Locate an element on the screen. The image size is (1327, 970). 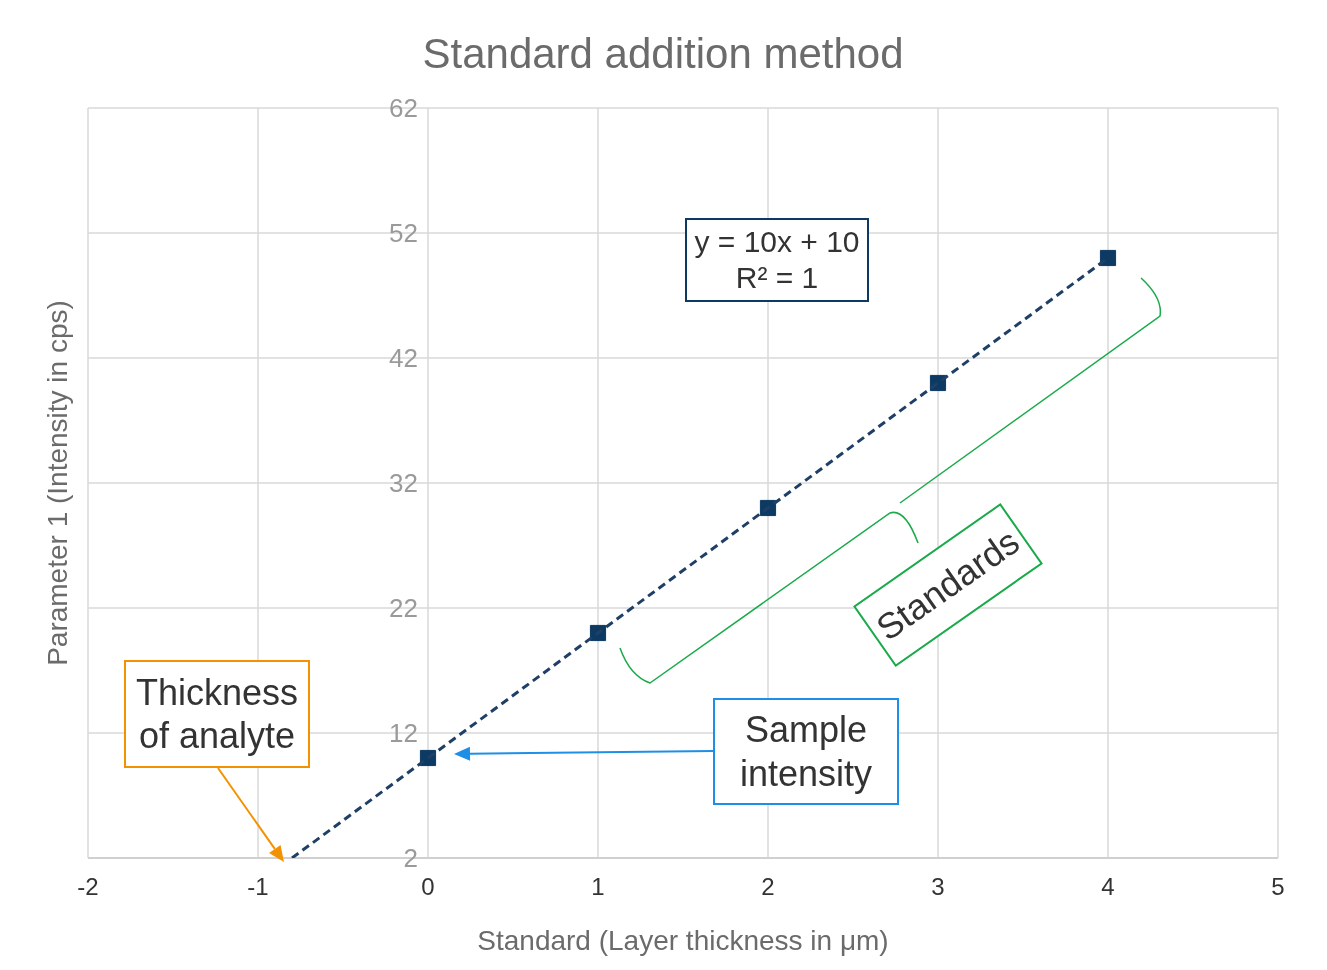
y-tick-label: 52 is located at coordinates (403, 233).